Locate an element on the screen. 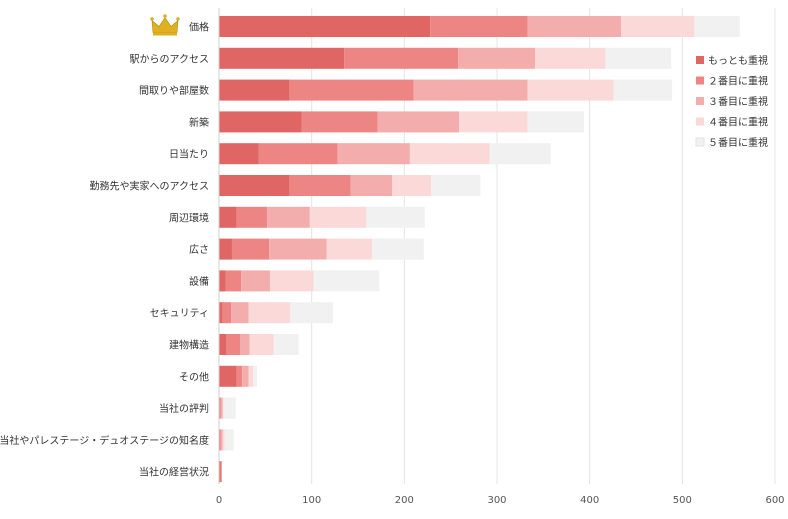 Image resolution: width=788 pixels, height=519 pixels. category-label: 周辺環境 is located at coordinates (189, 217).